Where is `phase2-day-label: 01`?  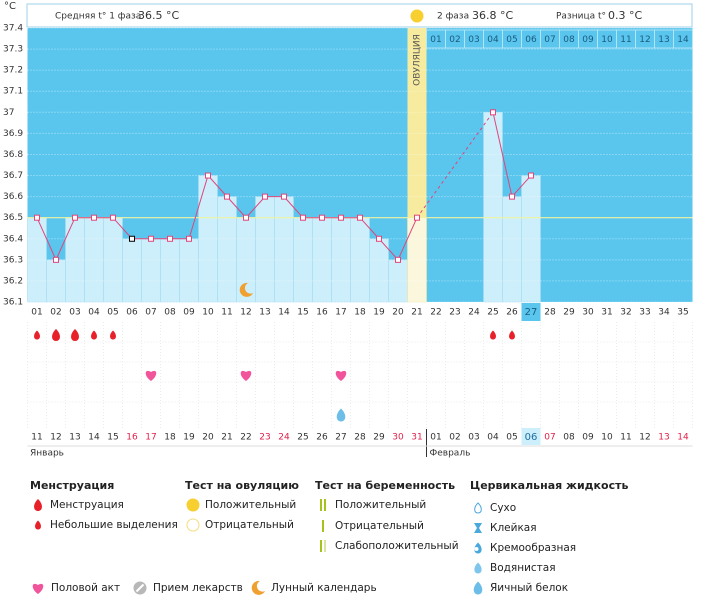 phase2-day-label: 01 is located at coordinates (435, 40).